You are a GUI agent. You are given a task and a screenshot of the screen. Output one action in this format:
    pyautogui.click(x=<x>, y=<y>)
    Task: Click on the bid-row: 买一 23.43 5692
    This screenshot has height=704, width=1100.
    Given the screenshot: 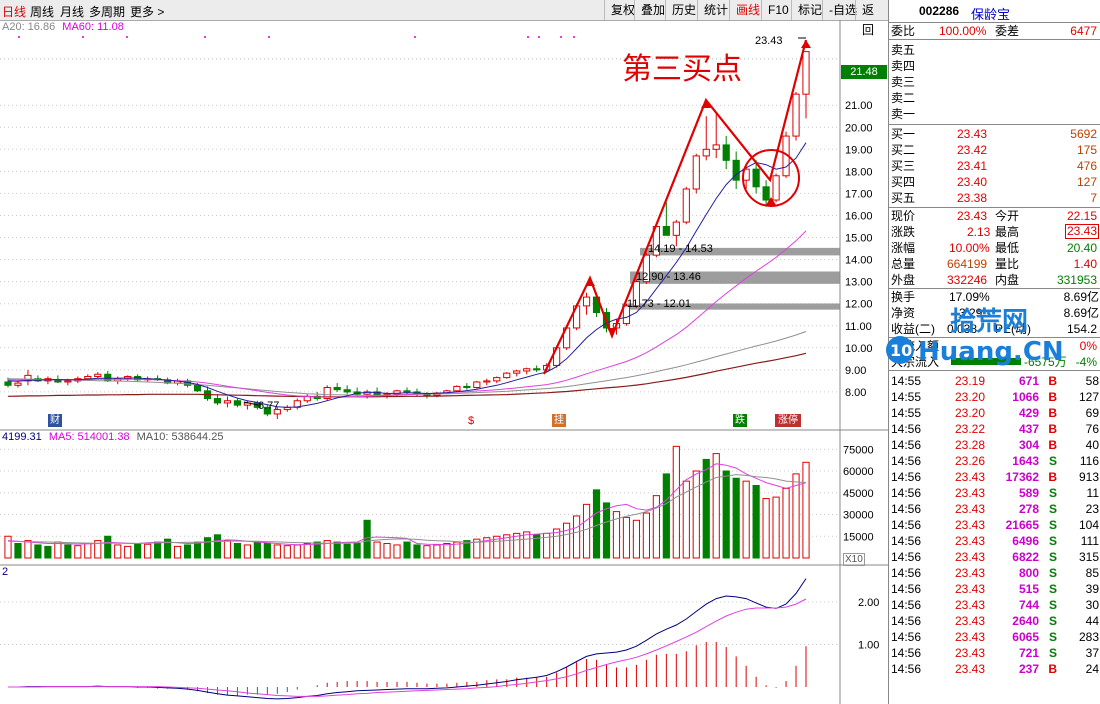 What is the action you would take?
    pyautogui.click(x=994, y=134)
    